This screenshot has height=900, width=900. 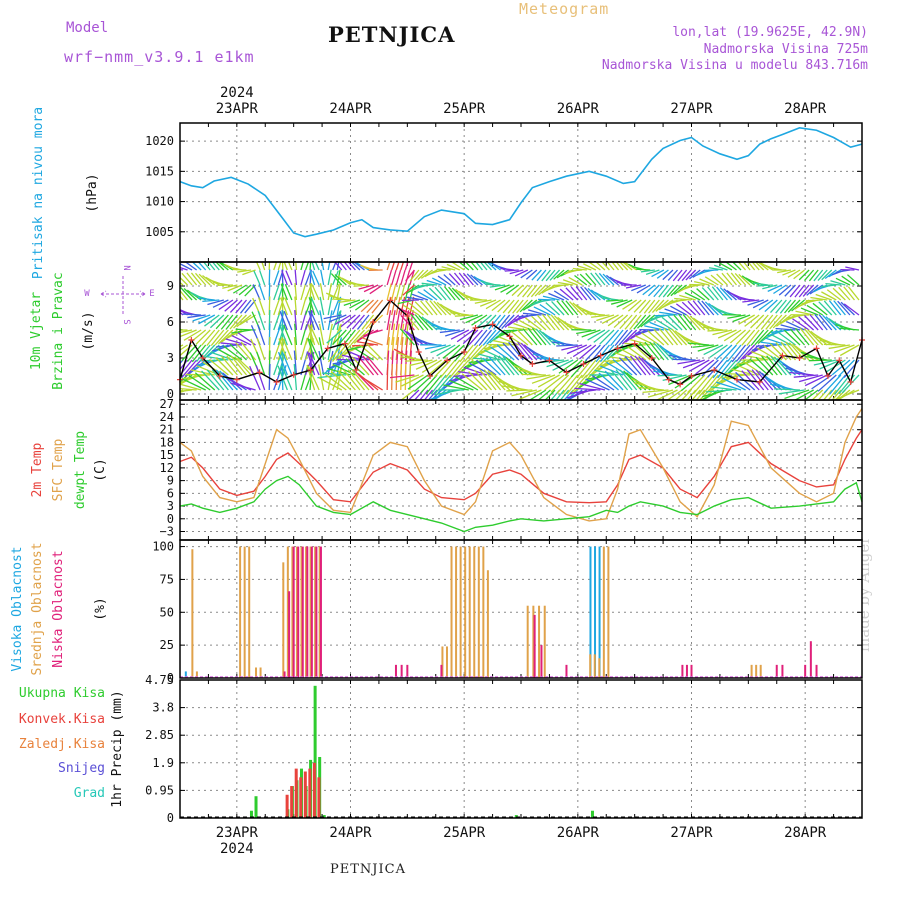 I want to click on precip-bar, so click(x=292, y=802).